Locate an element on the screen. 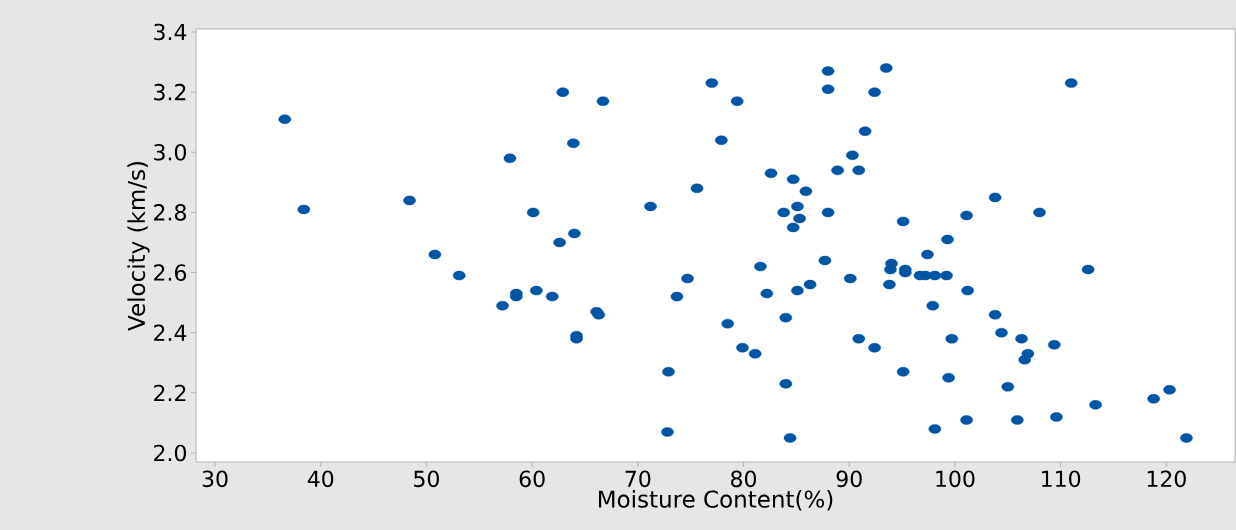 This screenshot has height=530, width=1236. y-tick-label: 2.2 is located at coordinates (170, 392).